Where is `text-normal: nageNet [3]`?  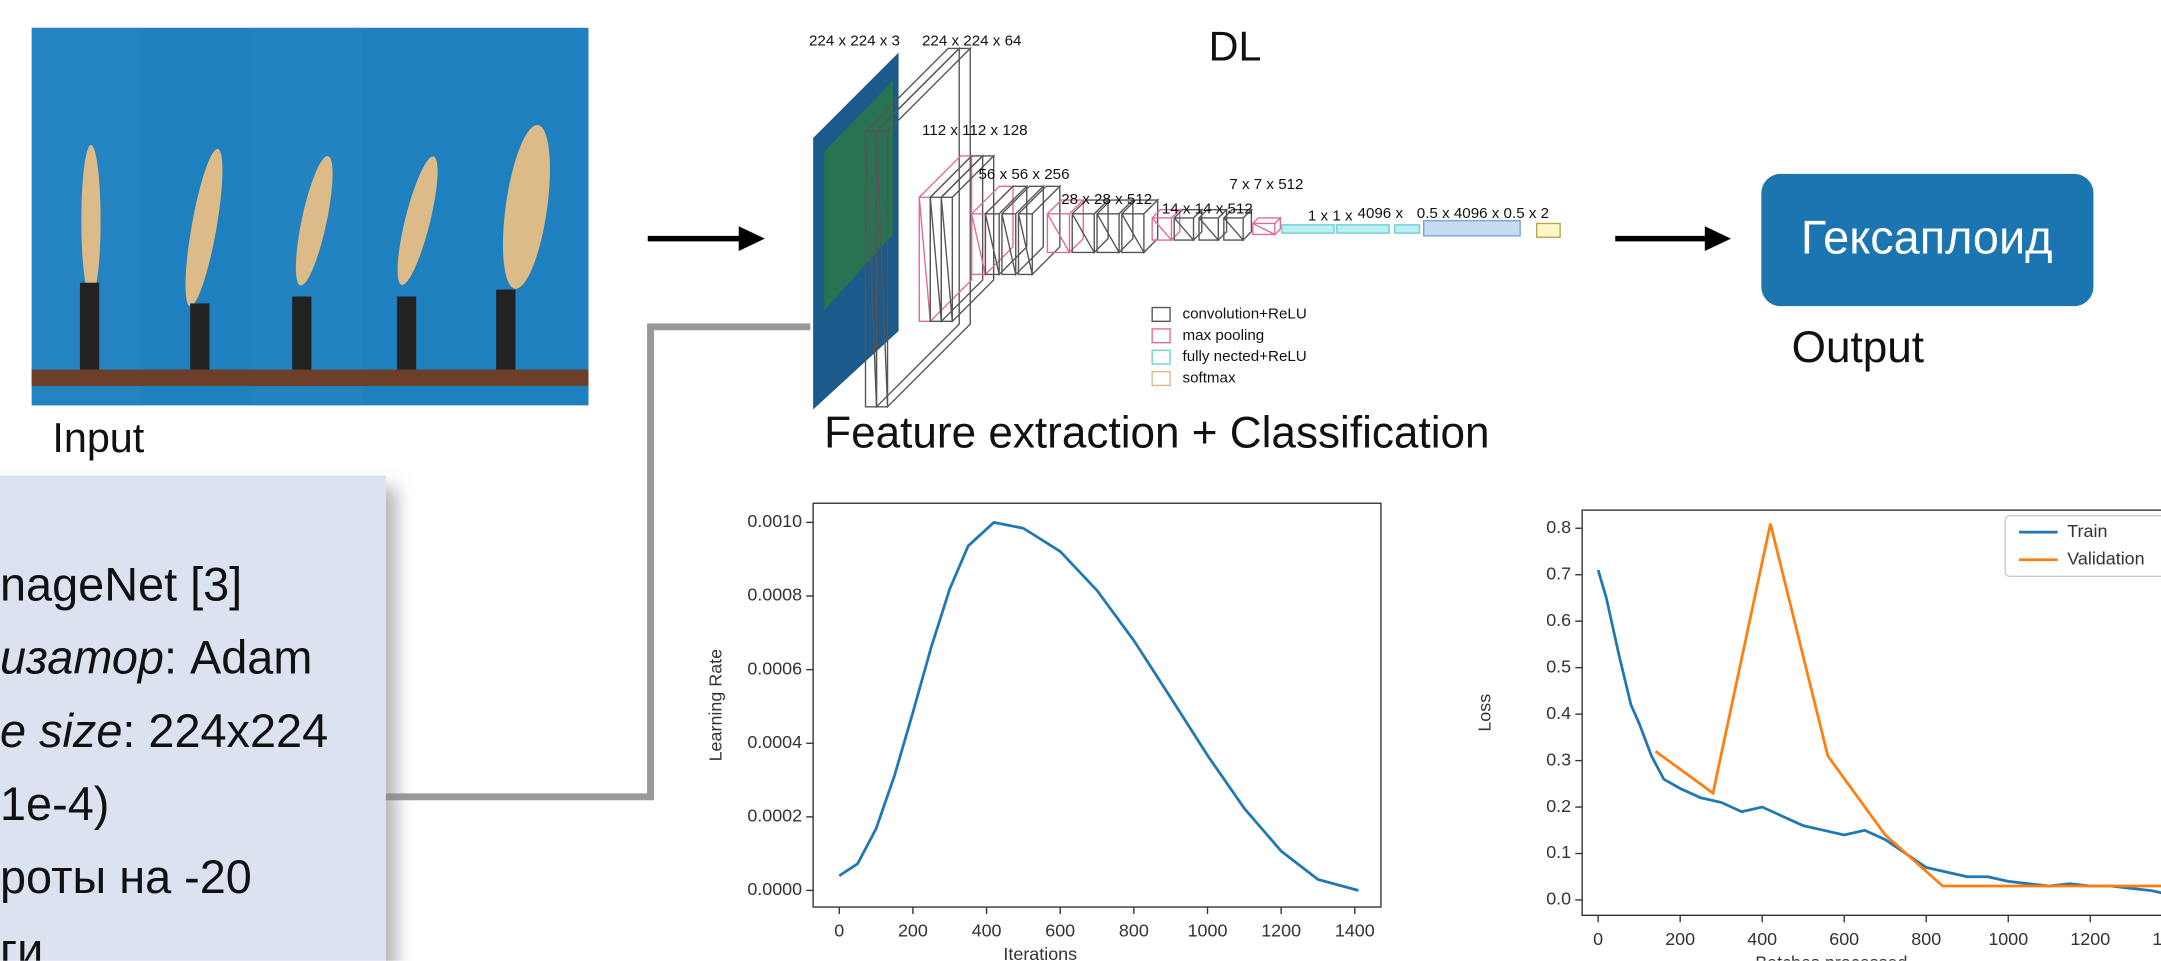 text-normal: nageNet [3] is located at coordinates (121, 585).